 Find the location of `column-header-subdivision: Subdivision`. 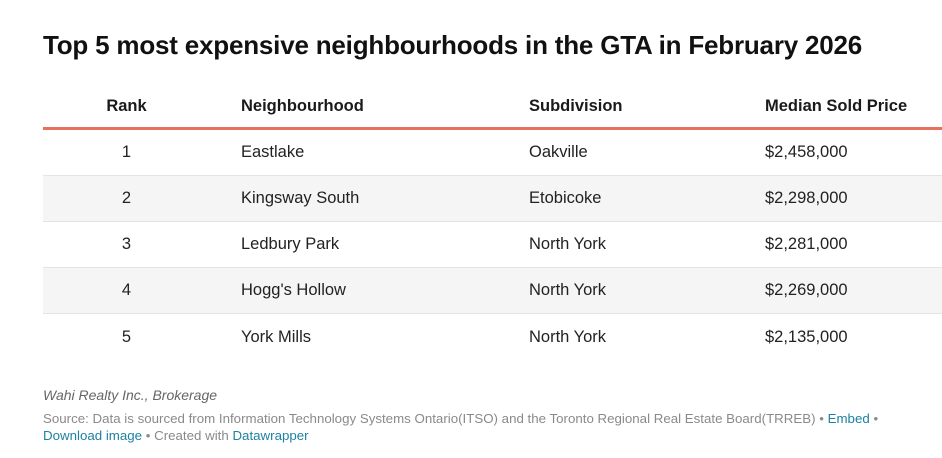

column-header-subdivision: Subdivision is located at coordinates (576, 106).